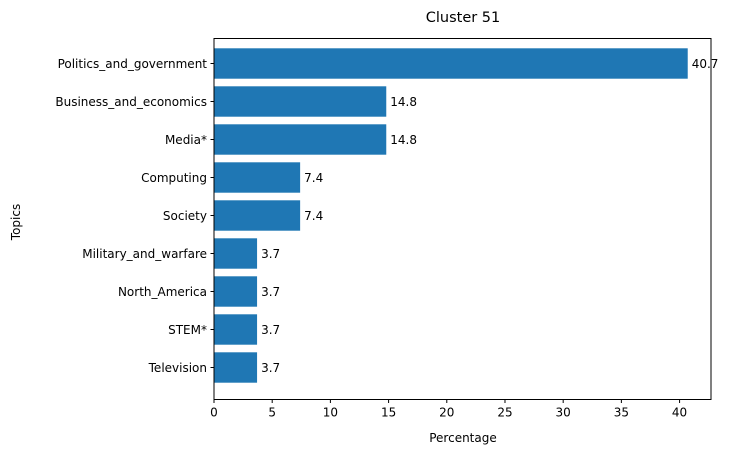  What do you see at coordinates (16, 222) in the screenshot?
I see `y-axis-label: Topics` at bounding box center [16, 222].